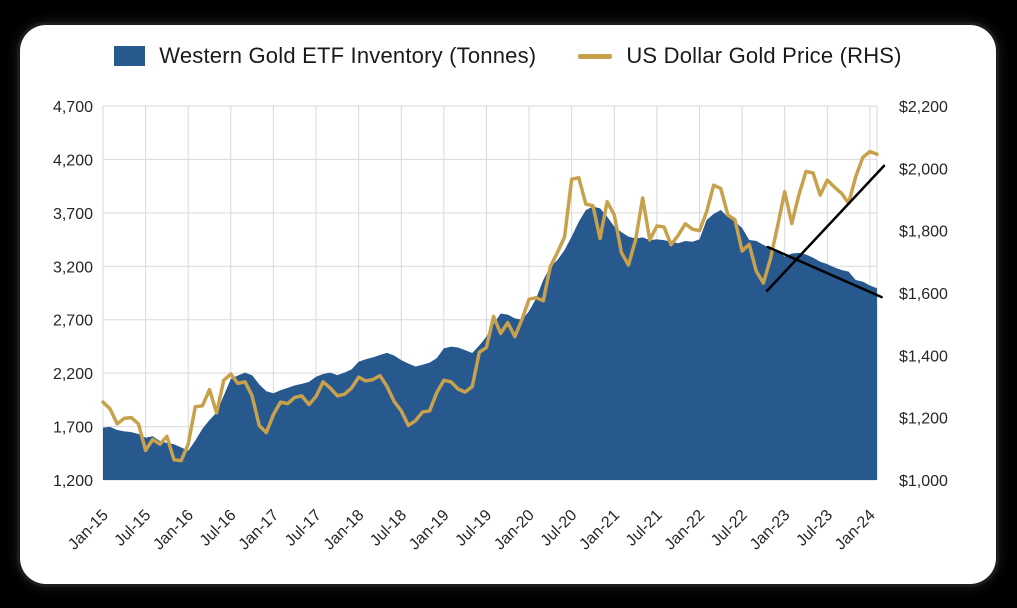  I want to click on x-axis-tick-label: Jul-19, so click(473, 528).